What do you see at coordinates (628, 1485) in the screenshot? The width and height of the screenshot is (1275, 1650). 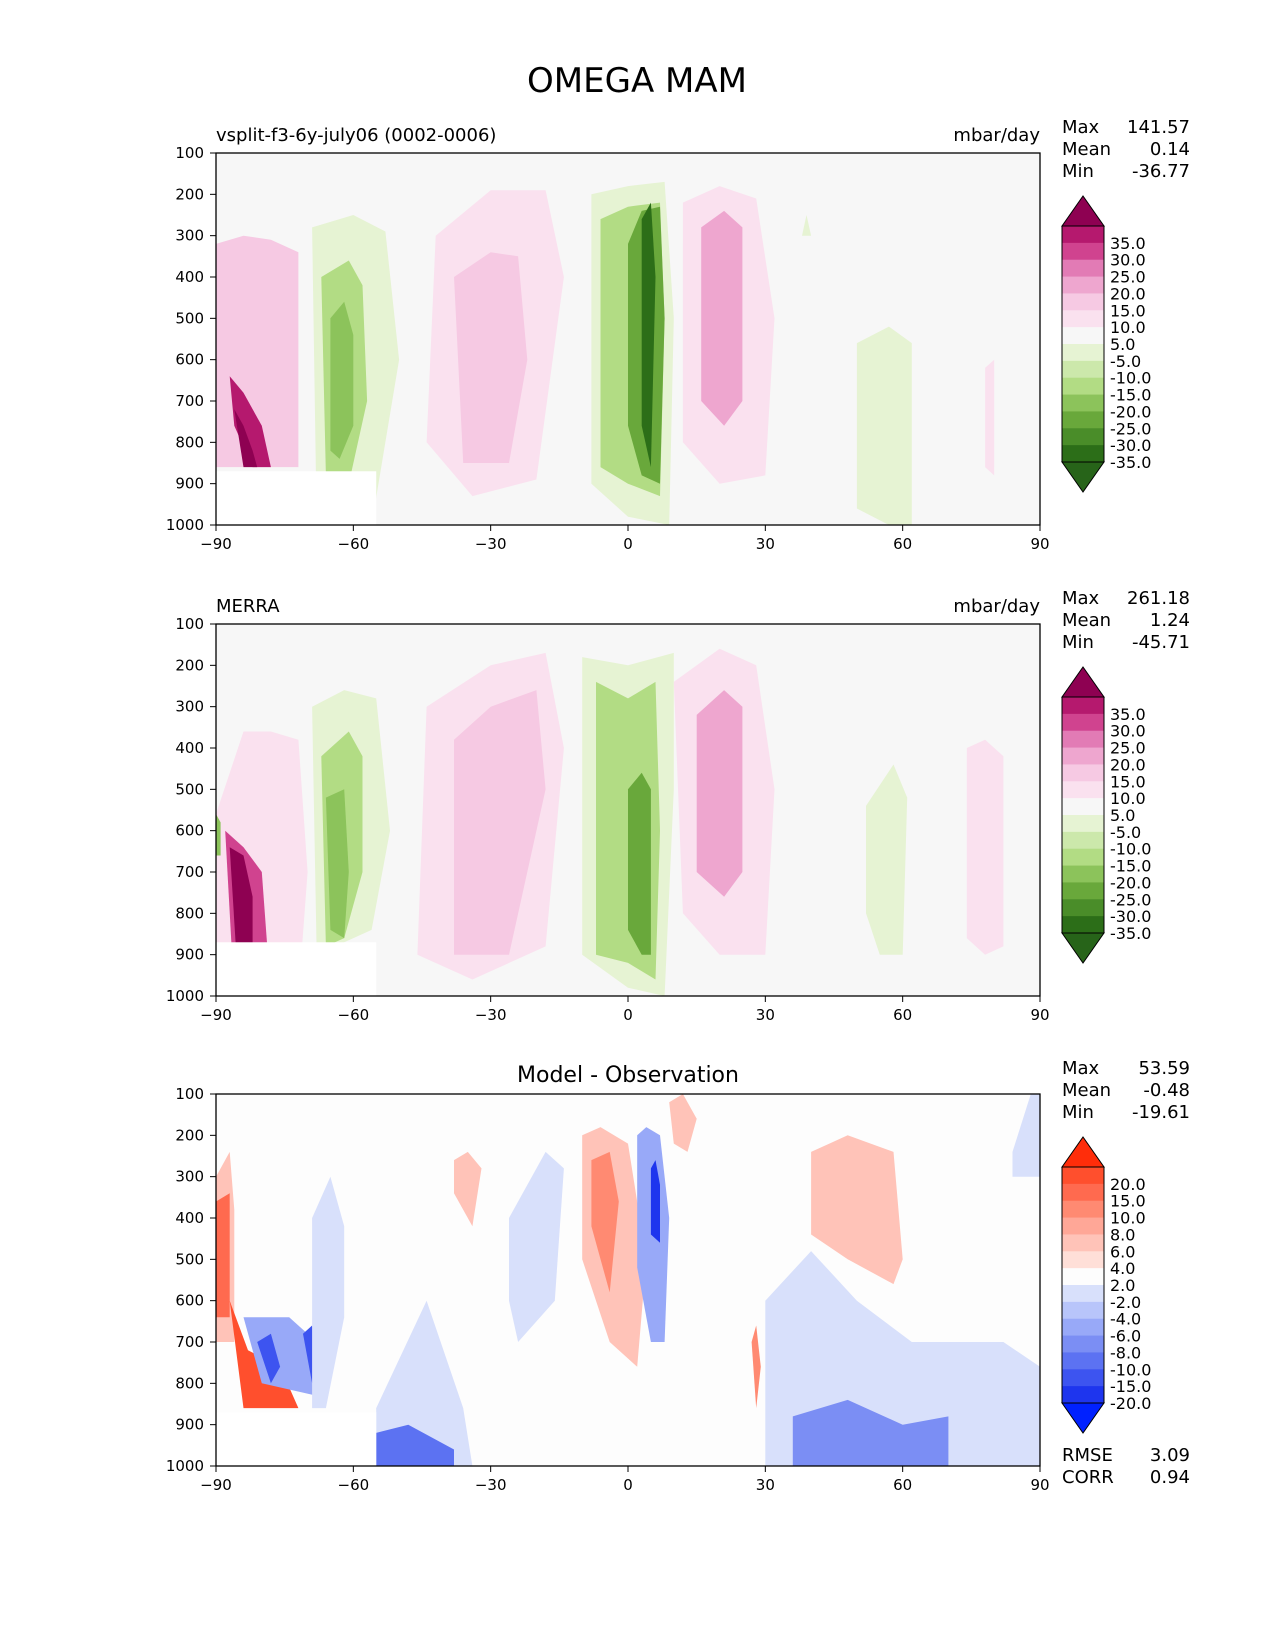 I see `x-tick-label: 0` at bounding box center [628, 1485].